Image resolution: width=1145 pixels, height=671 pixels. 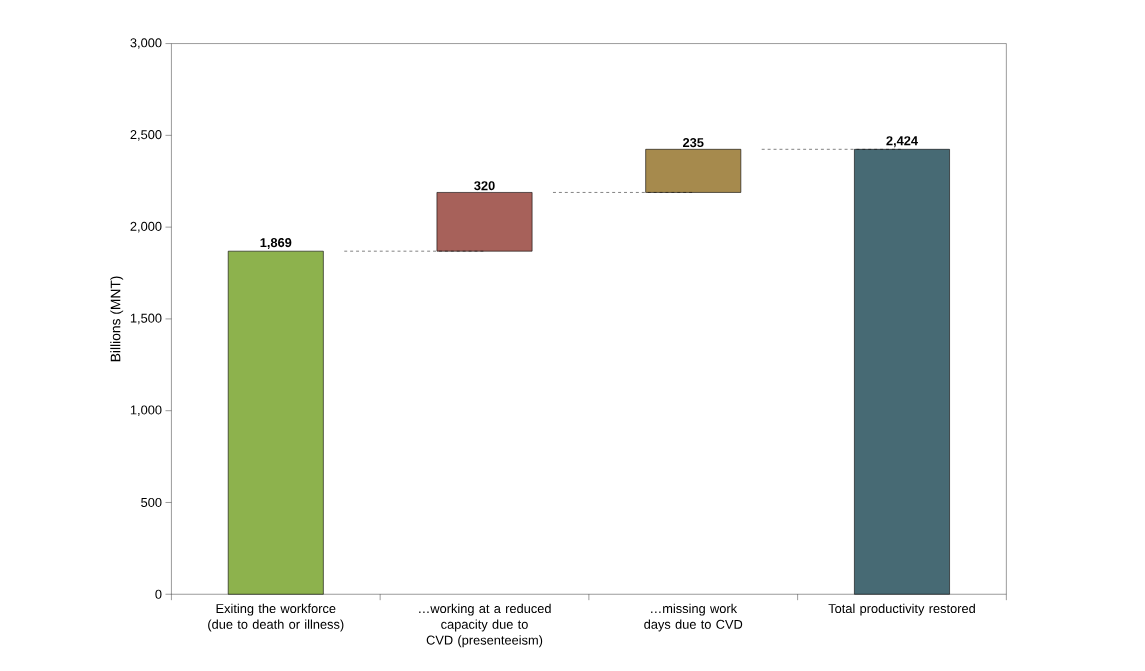 I want to click on data-label: 320, so click(x=484, y=186).